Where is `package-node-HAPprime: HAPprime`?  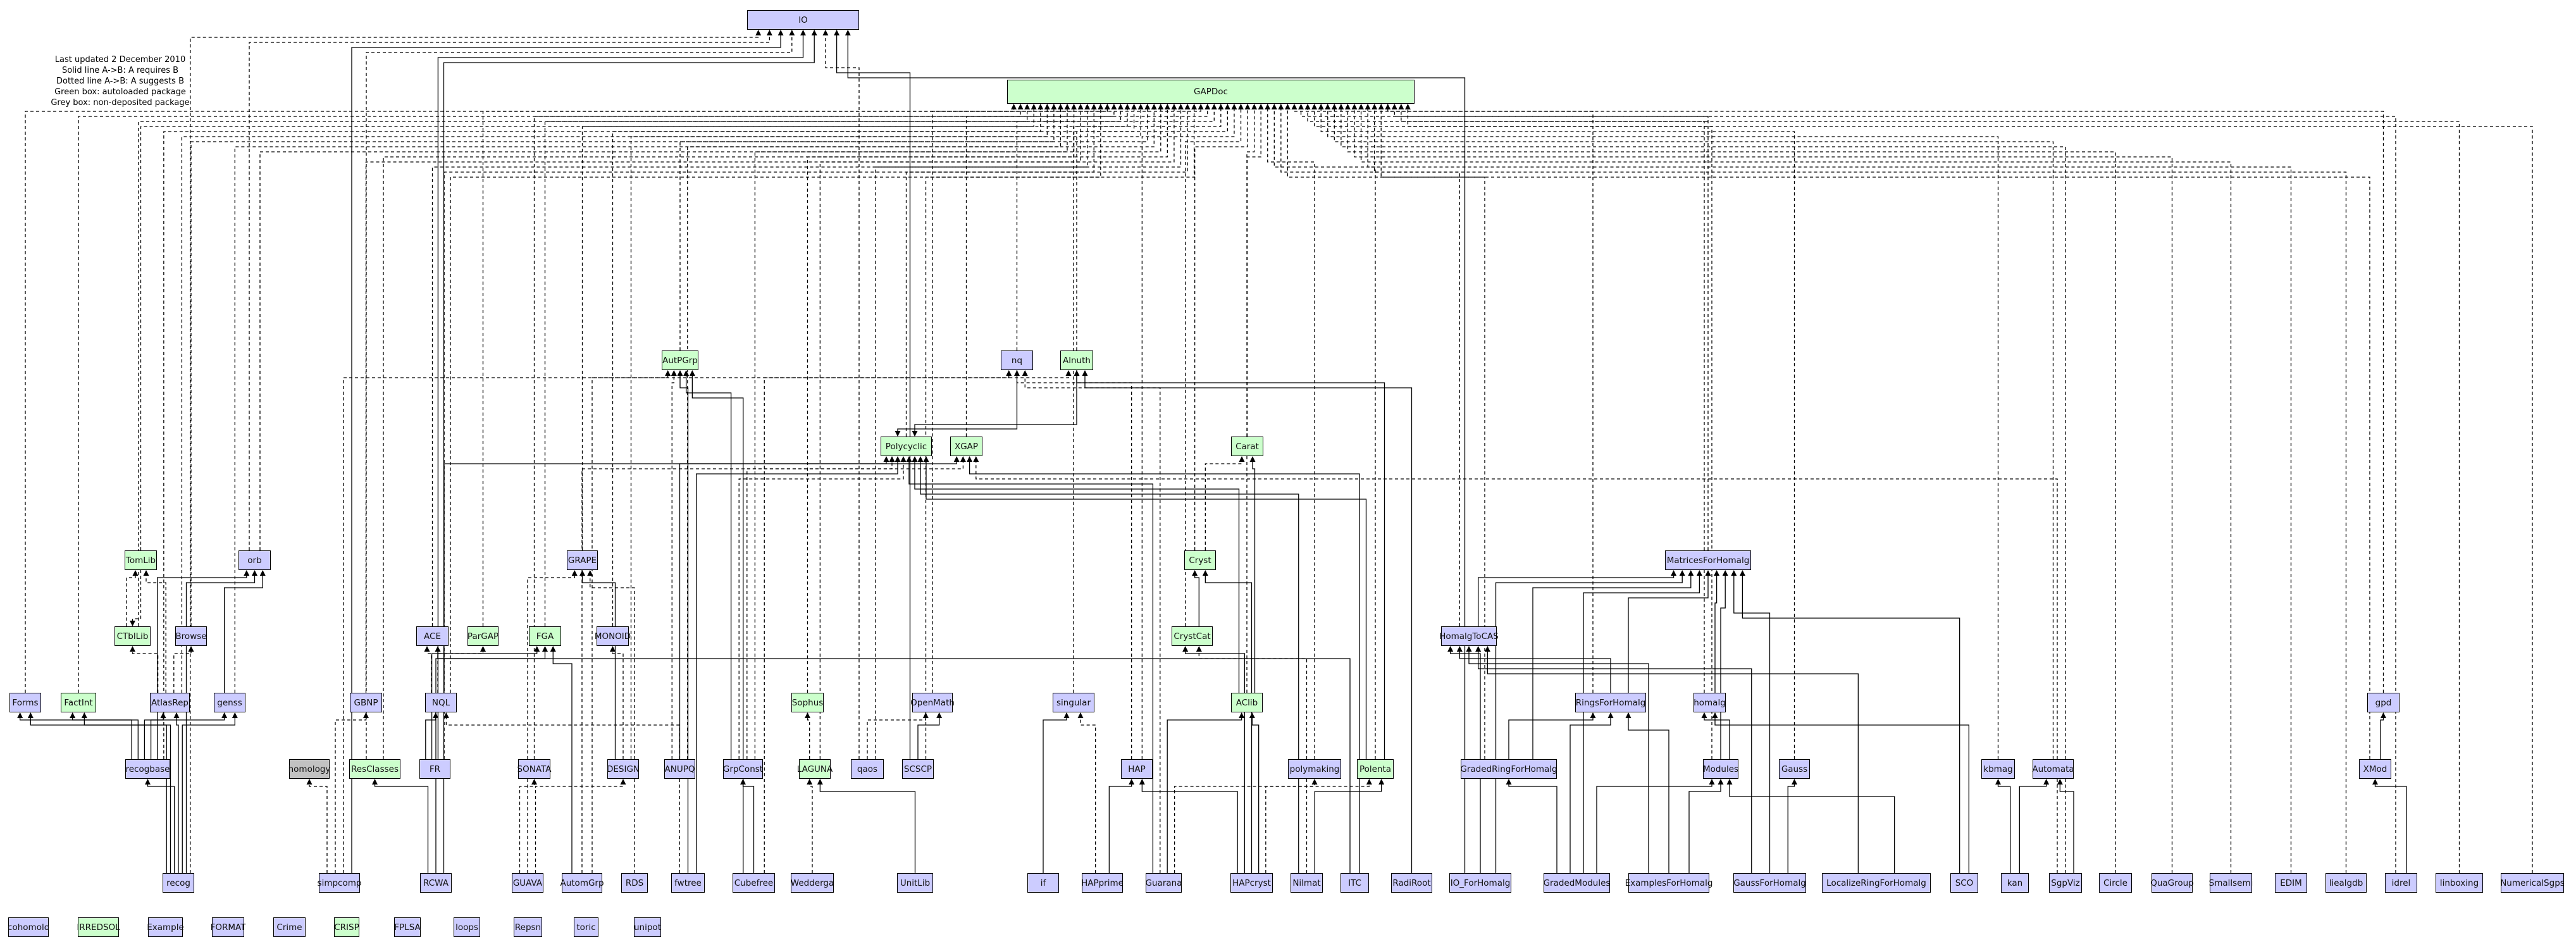
package-node-HAPprime: HAPprime is located at coordinates (1102, 883).